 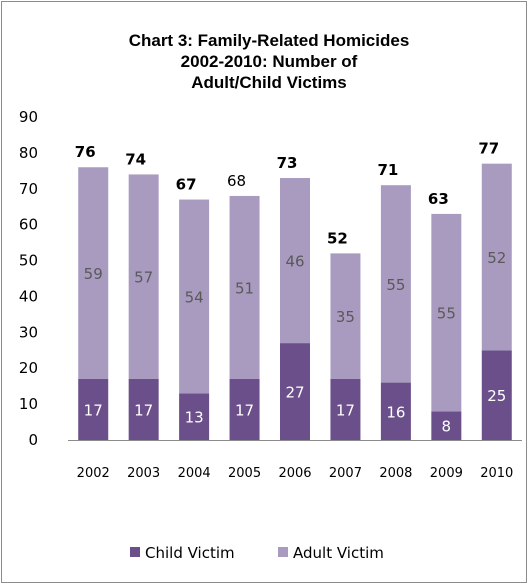 I want to click on data-label-total: 74, so click(x=135, y=159).